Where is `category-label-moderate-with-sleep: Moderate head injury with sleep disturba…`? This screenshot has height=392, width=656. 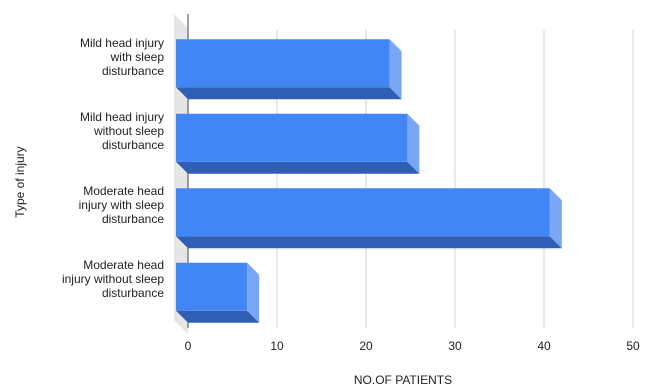 category-label-moderate-with-sleep: Moderate head injury with sleep disturba… is located at coordinates (121, 205).